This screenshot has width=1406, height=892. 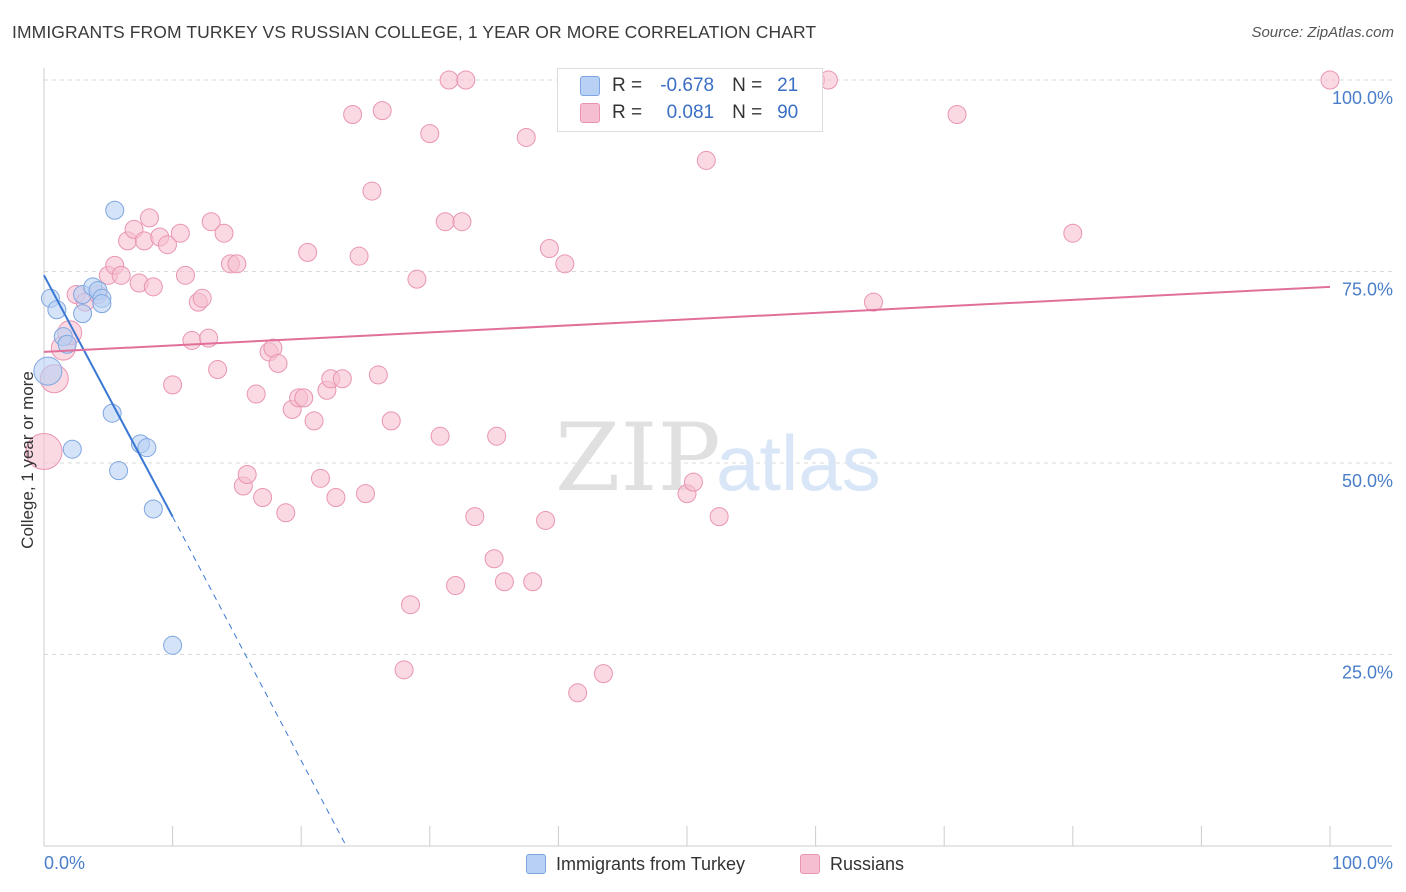 I want to click on legend-n-value-turkey: 21, so click(x=788, y=85).